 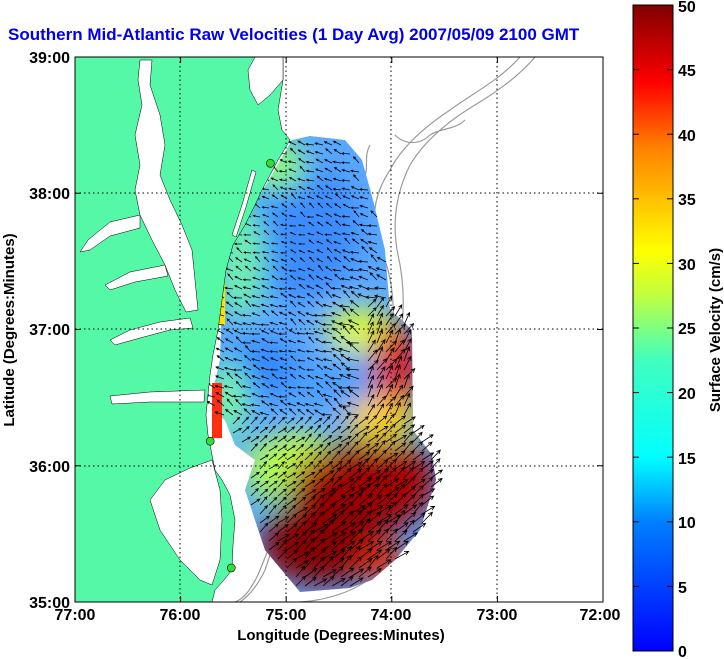 I want to click on colorbar-tick-label: 5, so click(x=682, y=588).